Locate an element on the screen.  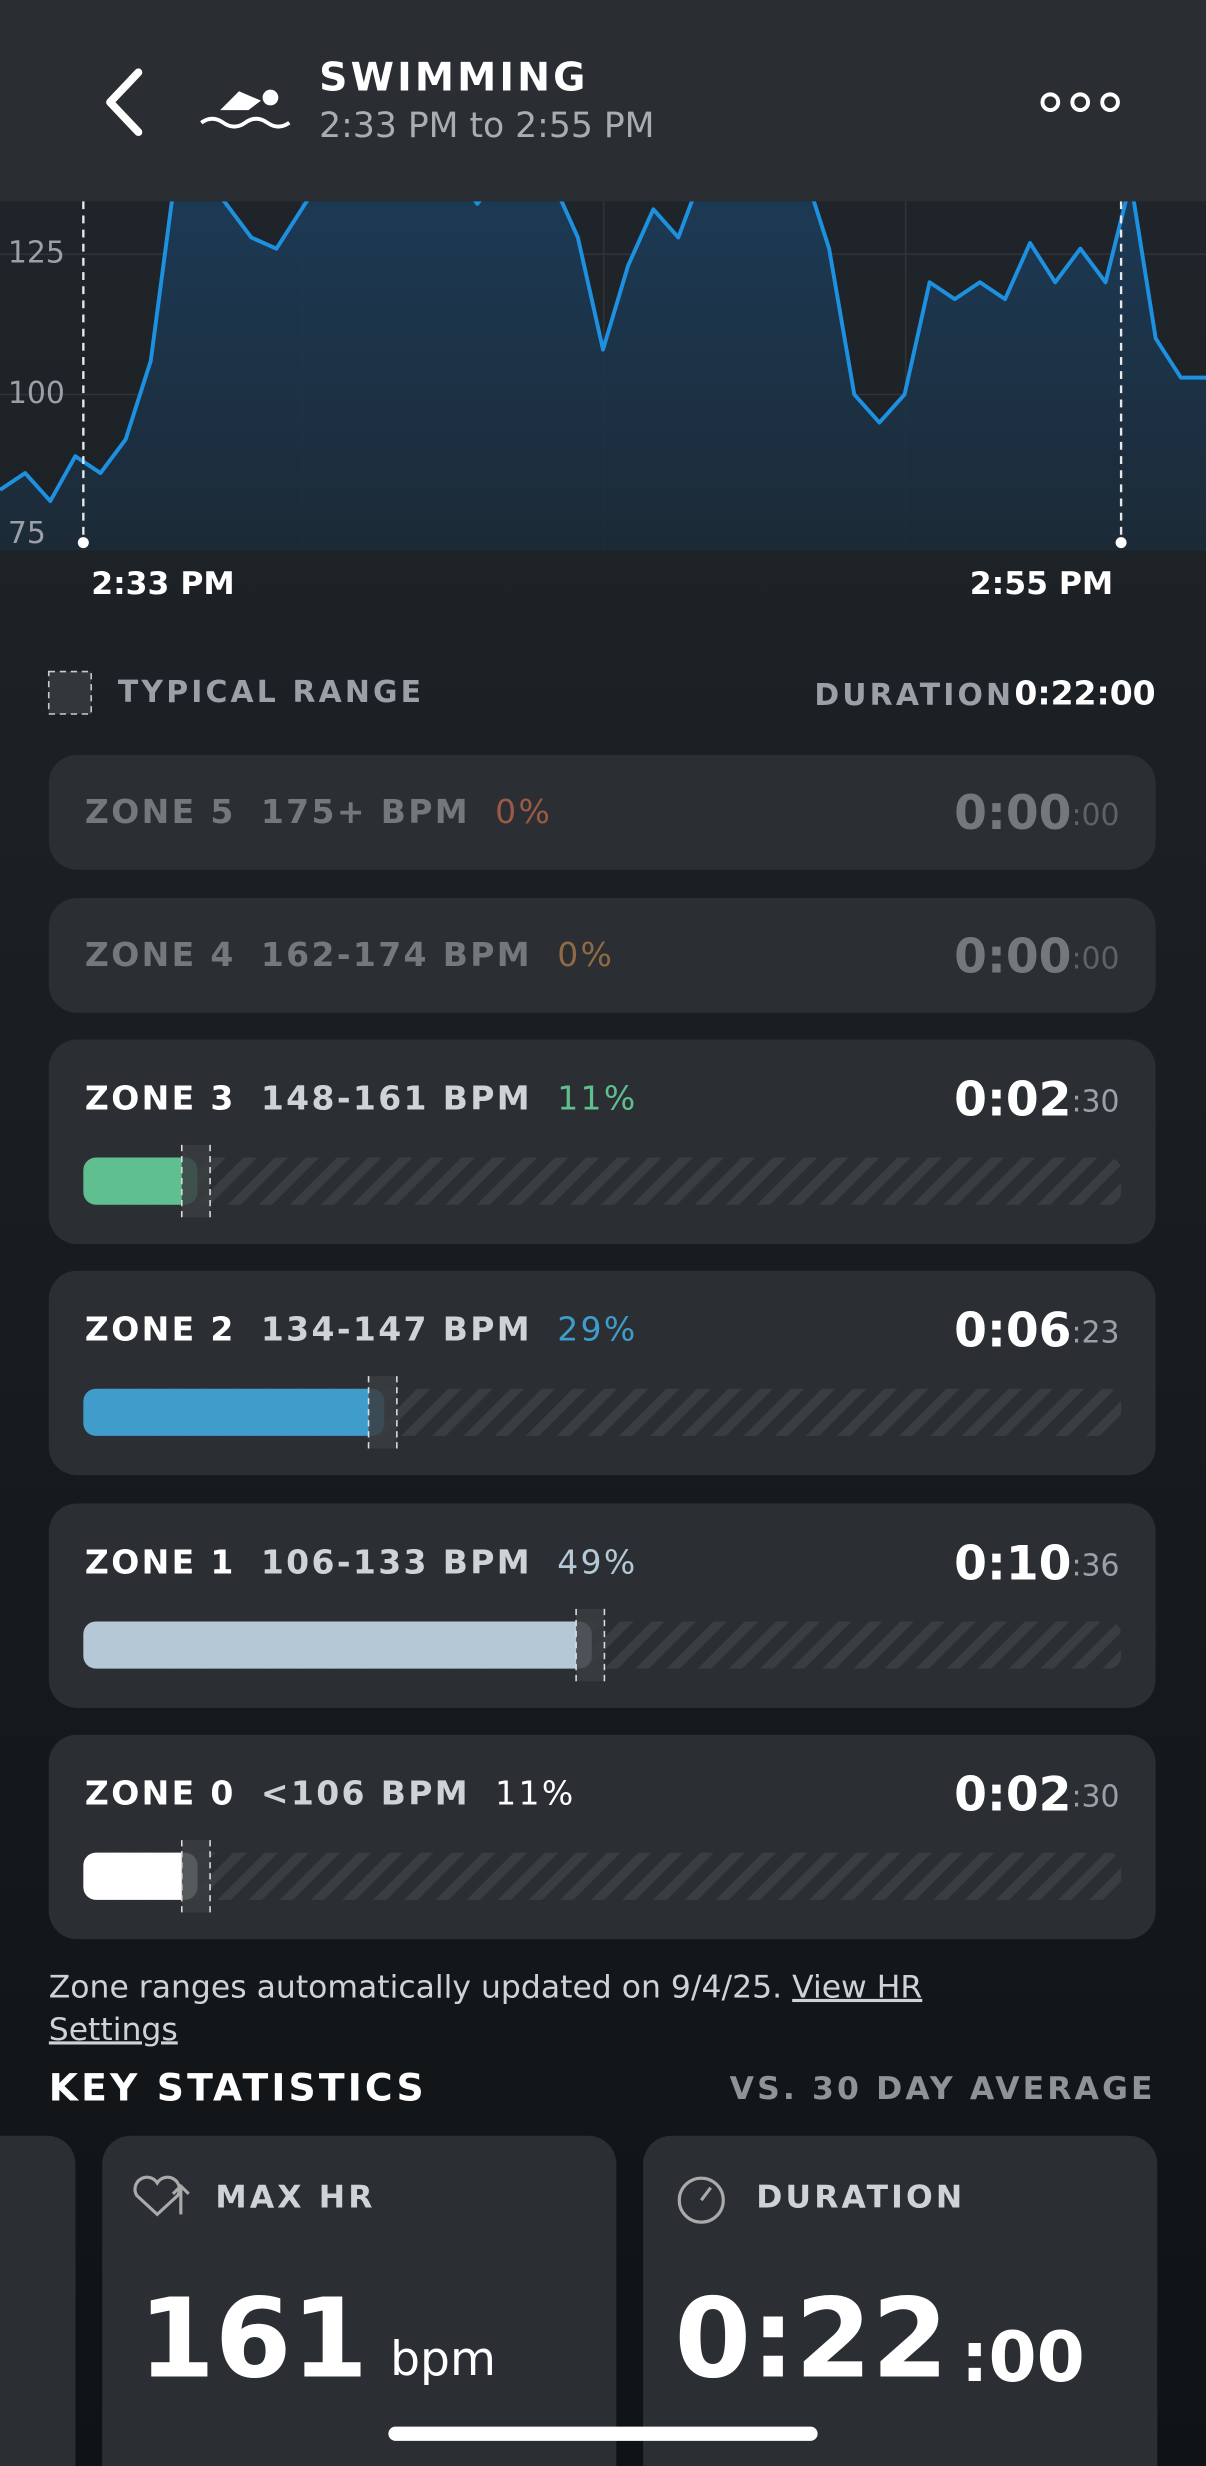
zone-time-main: 0:10 is located at coordinates (1012, 1563).